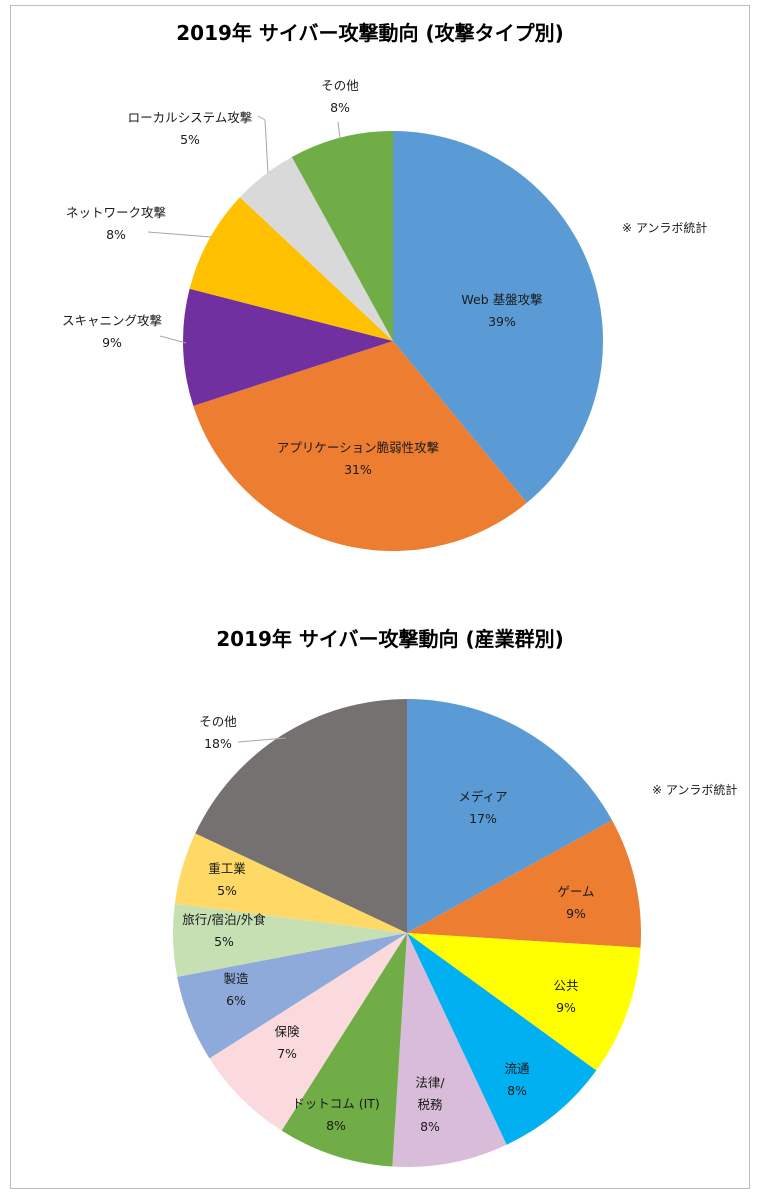  I want to click on slice-value-label: 31%, so click(358, 469).